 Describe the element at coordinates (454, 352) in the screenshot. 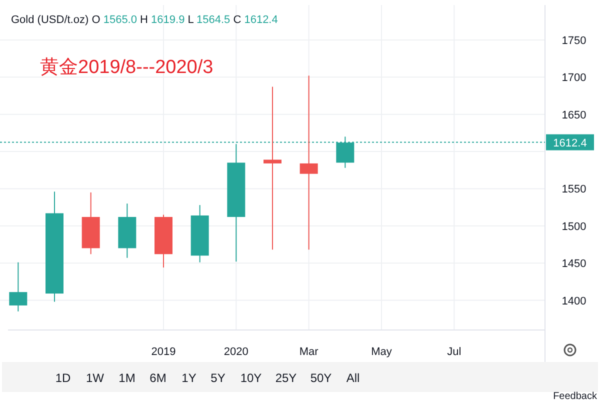

I see `x-tick-label: Jul` at that location.